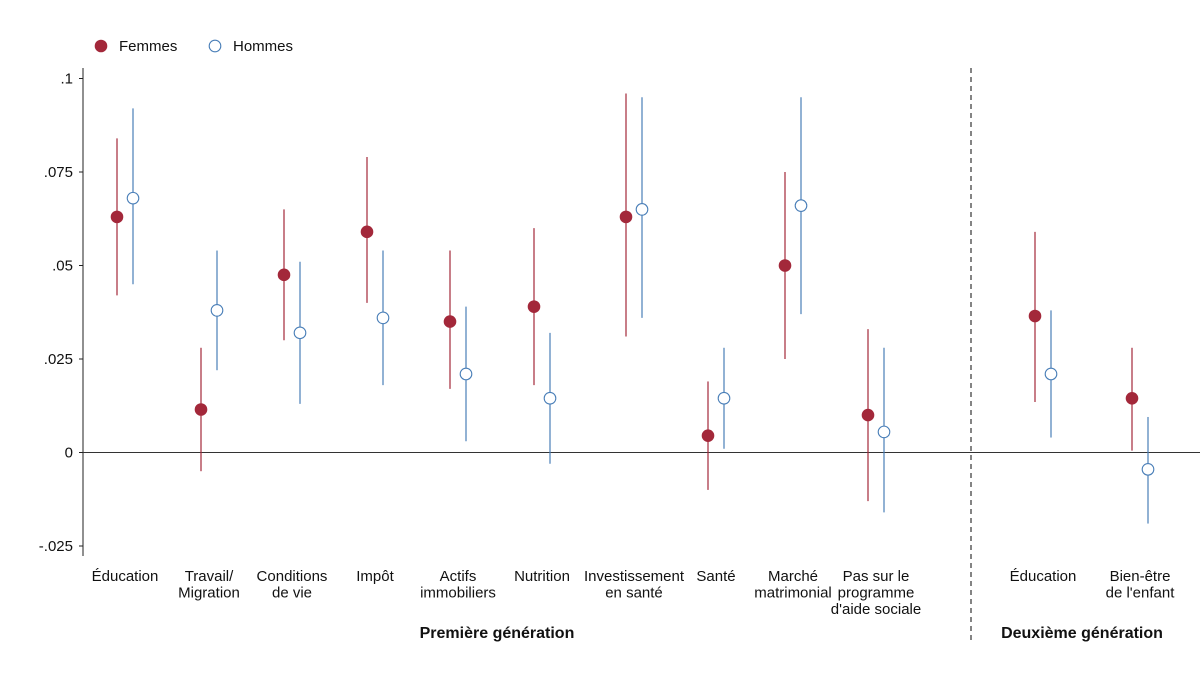 Image resolution: width=1200 pixels, height=683 pixels. What do you see at coordinates (101, 46) in the screenshot?
I see `legend-femmes-marker` at bounding box center [101, 46].